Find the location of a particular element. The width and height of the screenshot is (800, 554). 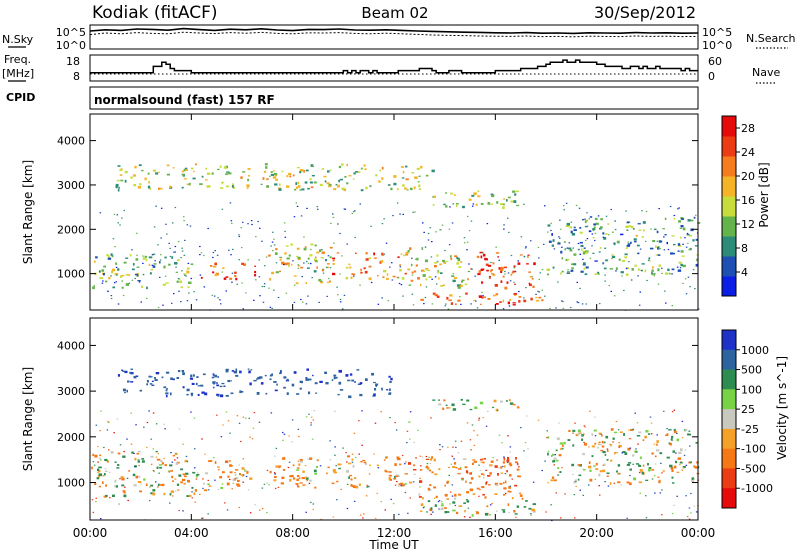

x-tick-label: 20:00 is located at coordinates (596, 533).